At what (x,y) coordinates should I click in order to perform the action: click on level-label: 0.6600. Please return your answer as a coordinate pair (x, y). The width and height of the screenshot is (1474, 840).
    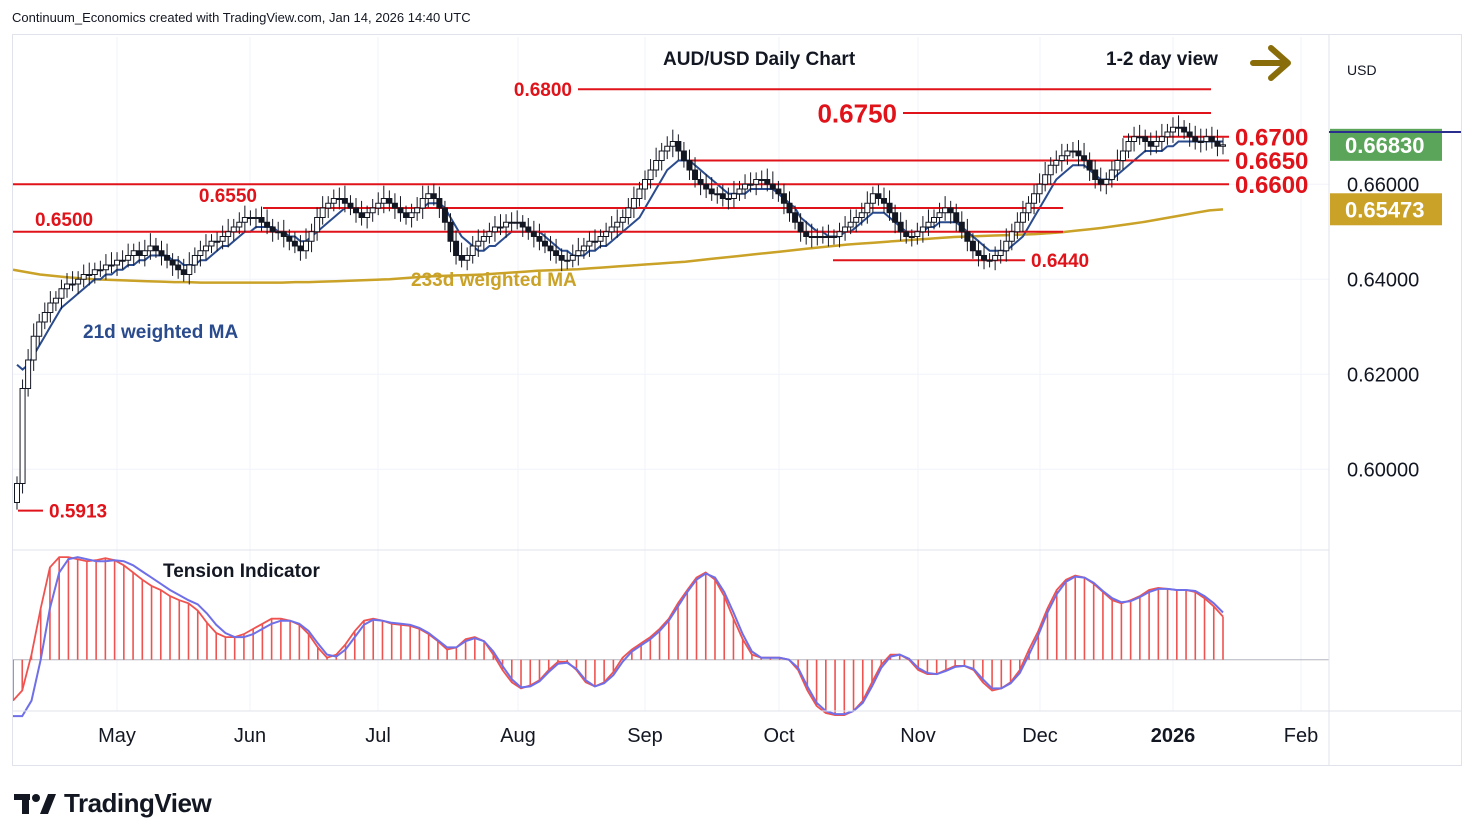
    Looking at the image, I should click on (1271, 185).